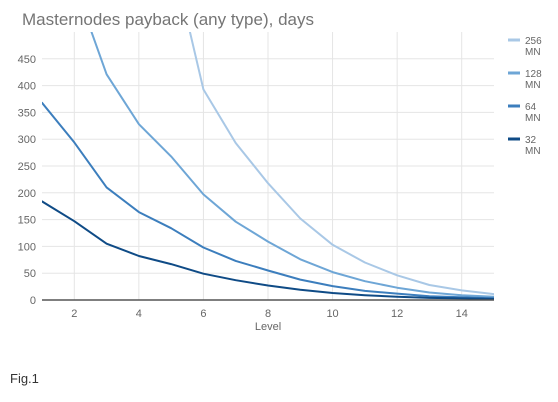 The height and width of the screenshot is (402, 558). What do you see at coordinates (74, 314) in the screenshot?
I see `x-tick-label: 2` at bounding box center [74, 314].